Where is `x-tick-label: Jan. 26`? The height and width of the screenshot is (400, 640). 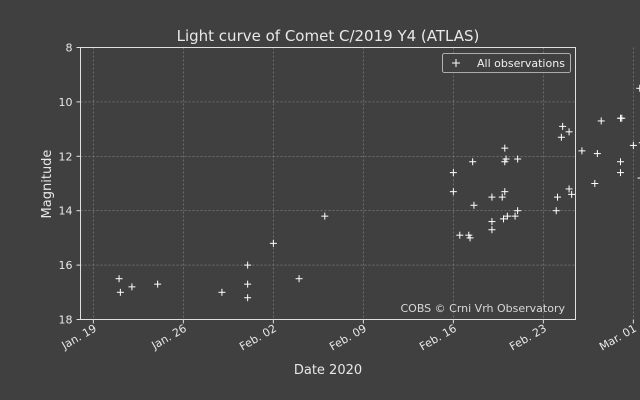 x-tick-label: Jan. 26 is located at coordinates (169, 337).